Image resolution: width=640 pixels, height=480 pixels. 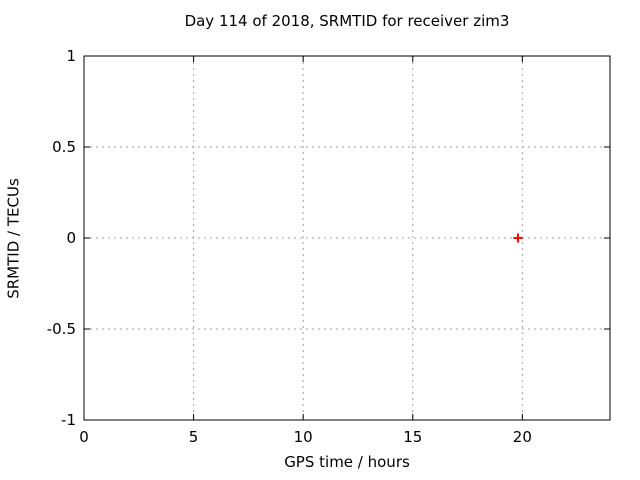 I want to click on x-tick-label: 5, so click(x=194, y=437).